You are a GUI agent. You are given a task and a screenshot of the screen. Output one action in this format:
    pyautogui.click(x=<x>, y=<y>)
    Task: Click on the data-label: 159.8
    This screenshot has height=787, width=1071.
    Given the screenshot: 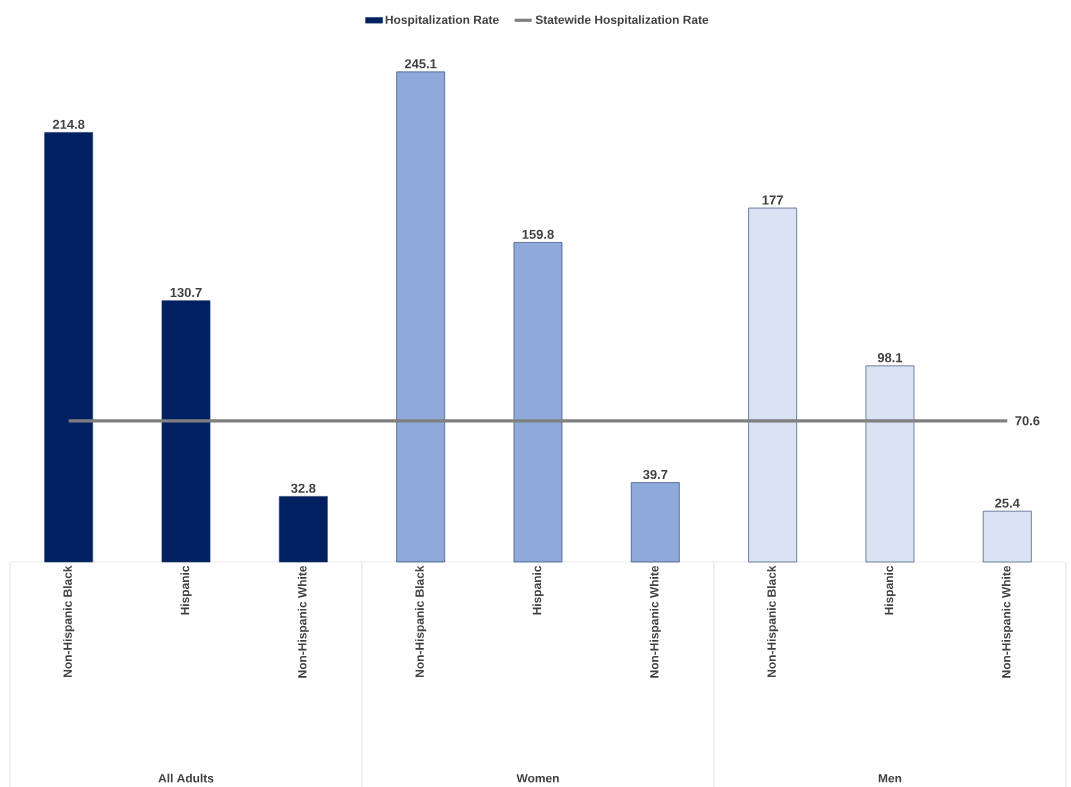 What is the action you would take?
    pyautogui.click(x=538, y=234)
    